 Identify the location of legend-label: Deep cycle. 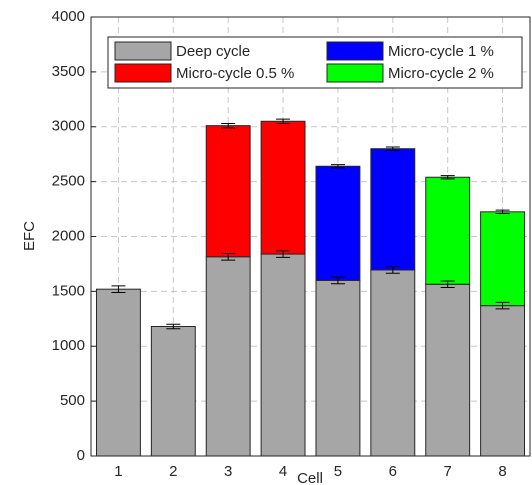
(213, 51).